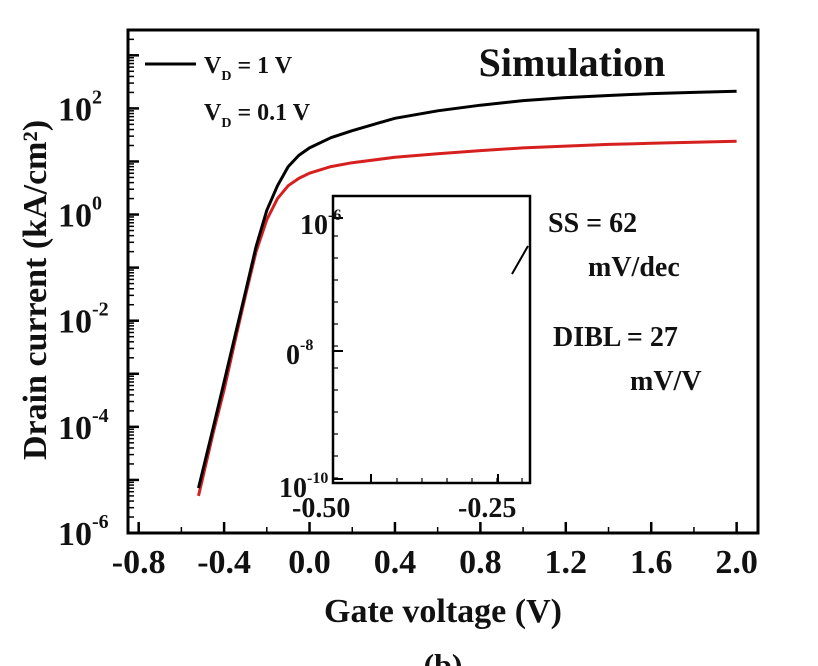 This screenshot has height=666, width=818. What do you see at coordinates (480, 562) in the screenshot?
I see `x-tick-label: 0.8` at bounding box center [480, 562].